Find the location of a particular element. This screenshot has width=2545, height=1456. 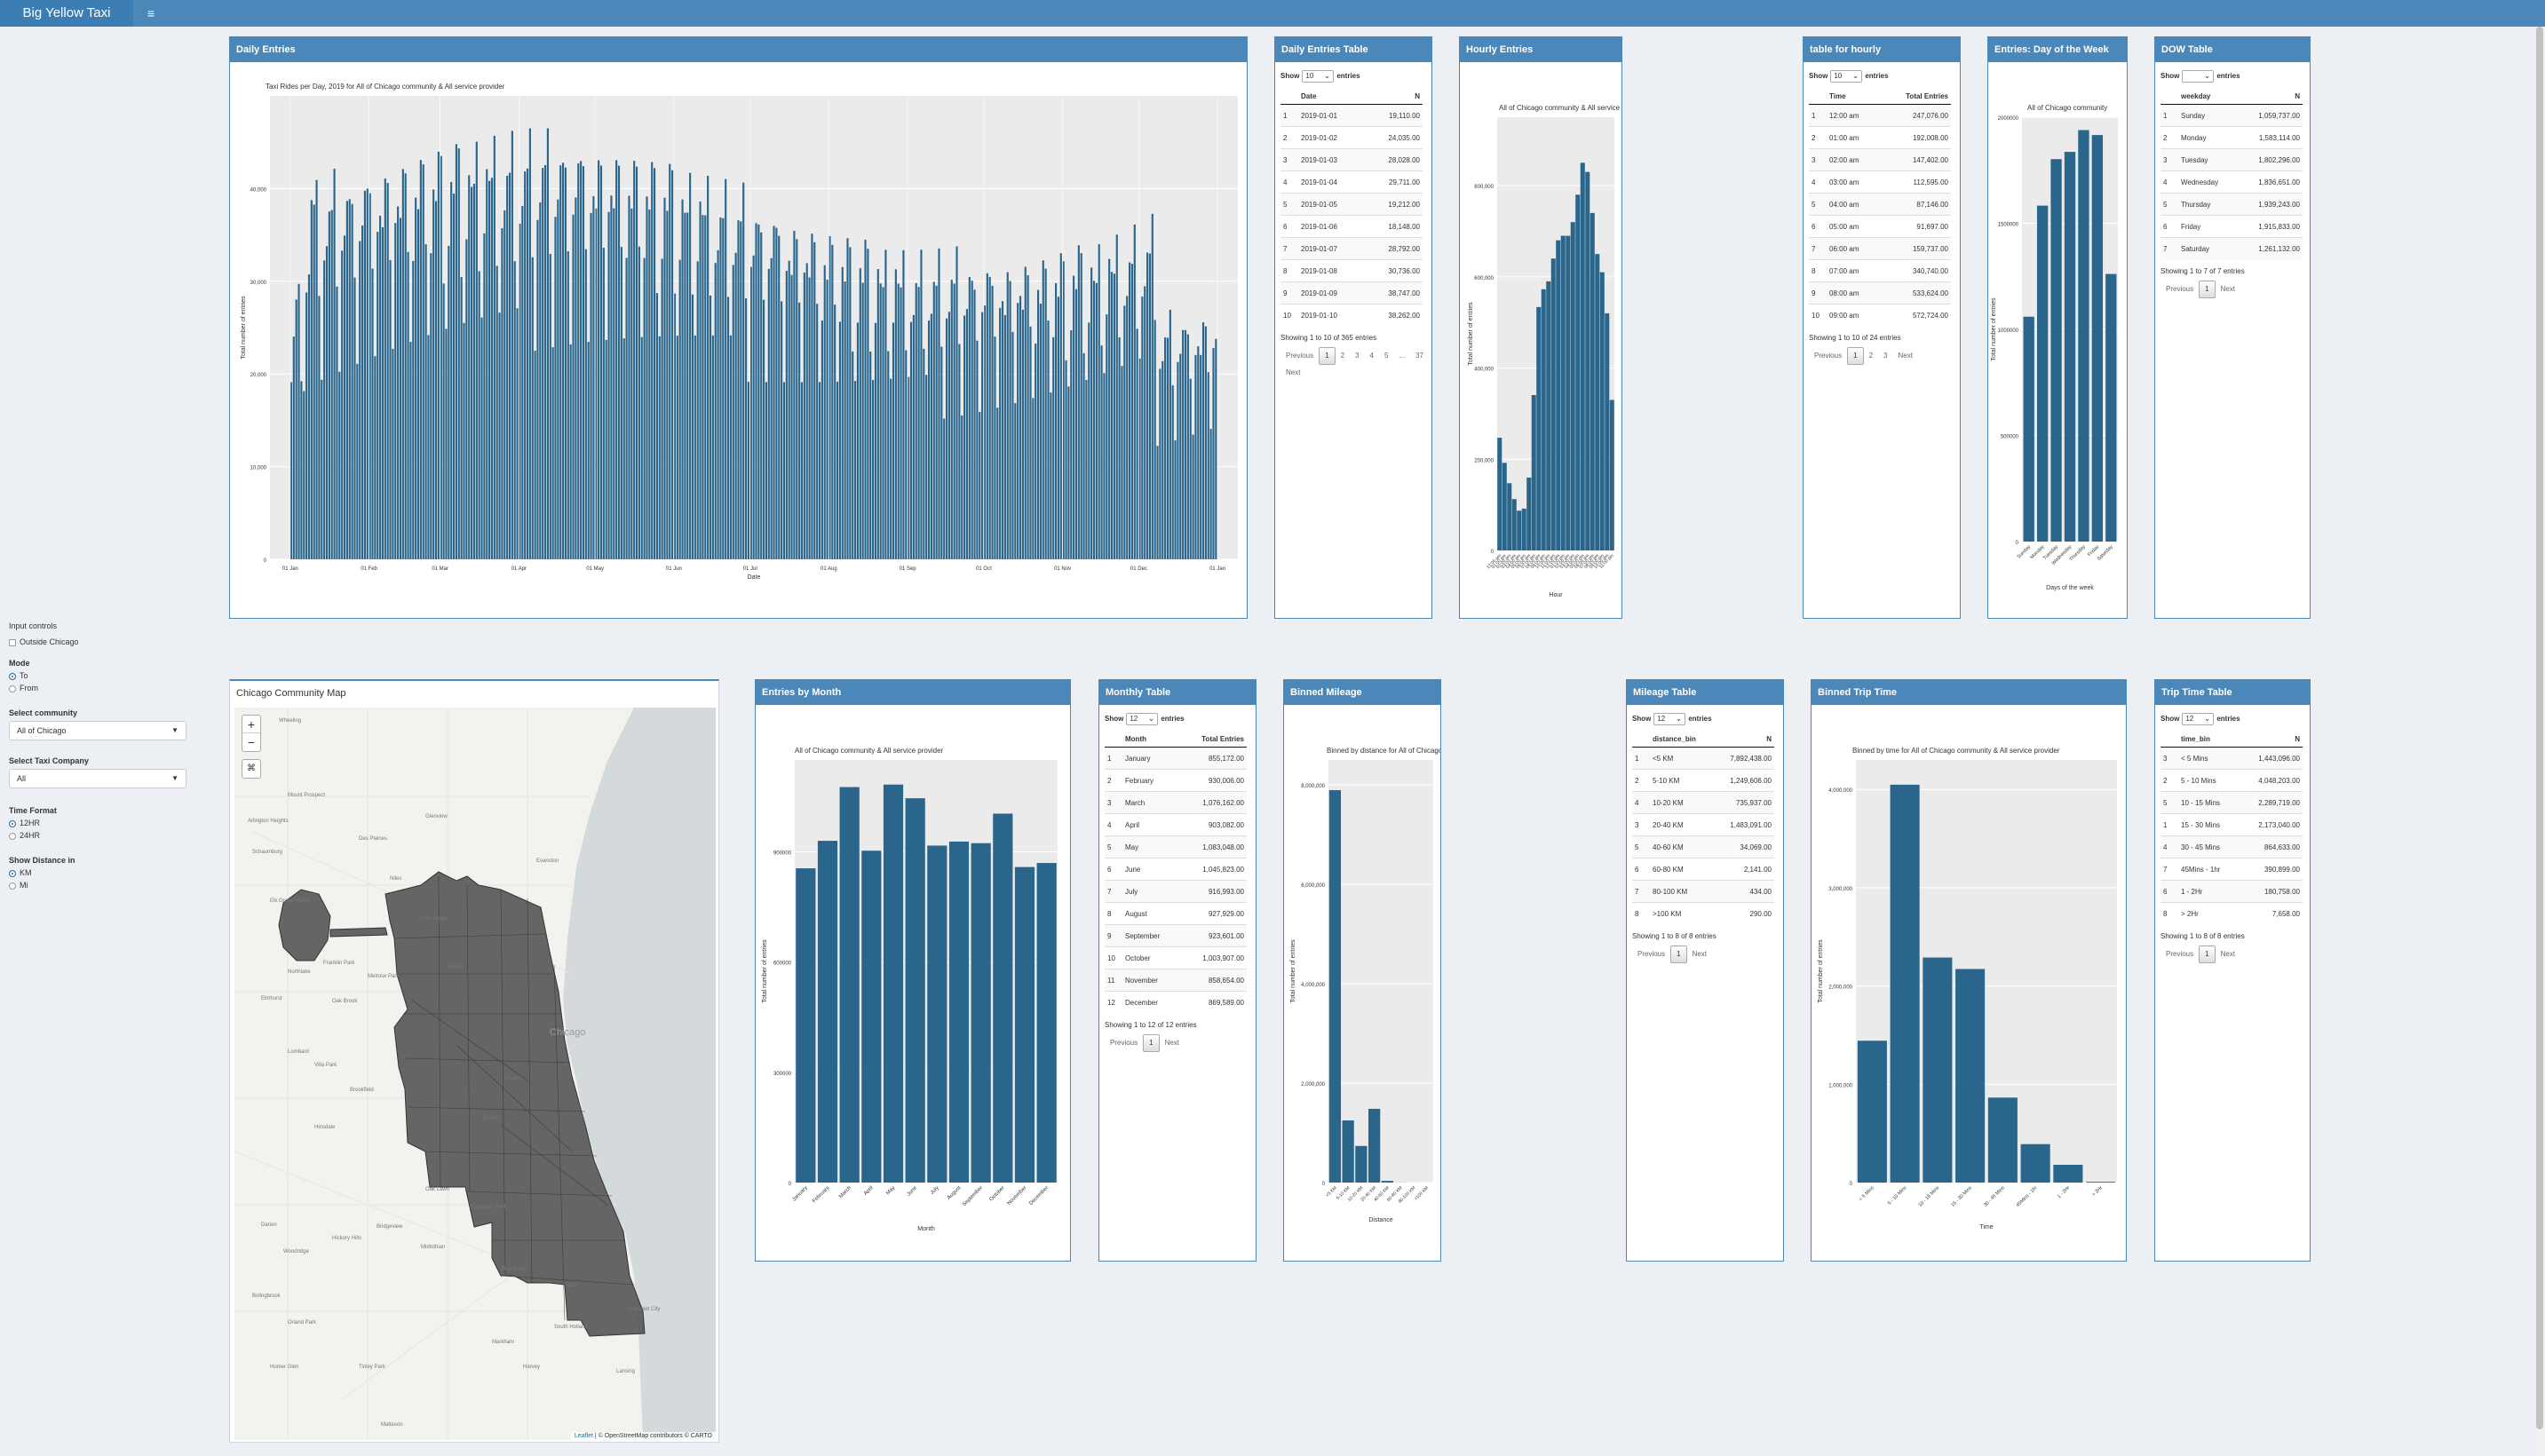

outside-chicago-checkbox-row: Outside Chicago is located at coordinates (44, 641).